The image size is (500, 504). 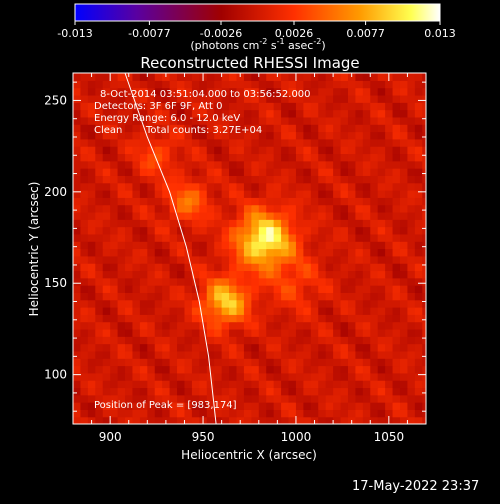 I want to click on annotation-peak: Position of Peak = [983,174], so click(x=165, y=405).